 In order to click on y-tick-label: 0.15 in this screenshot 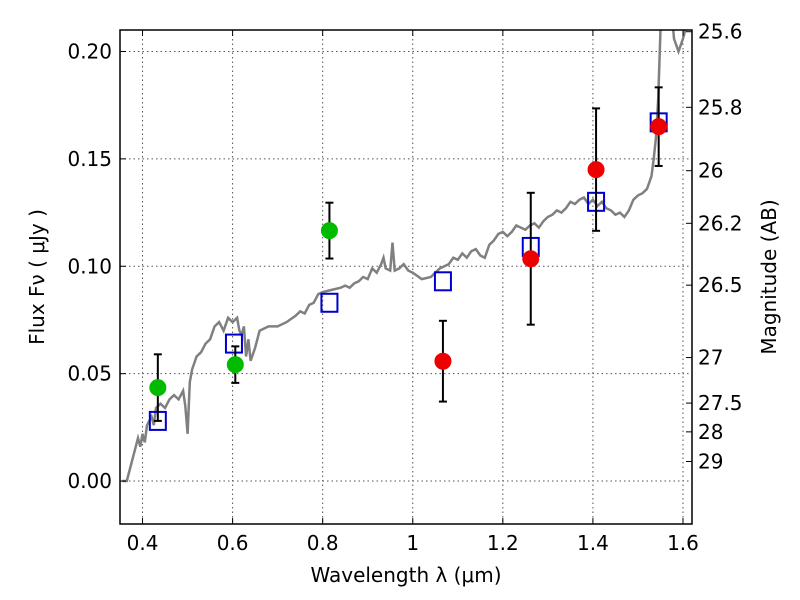, I will do `click(89, 159)`.